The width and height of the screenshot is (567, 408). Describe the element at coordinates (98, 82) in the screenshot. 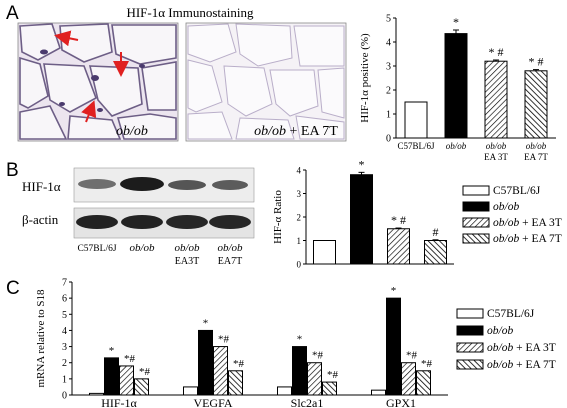

I see `micrograph-ob-ob` at that location.